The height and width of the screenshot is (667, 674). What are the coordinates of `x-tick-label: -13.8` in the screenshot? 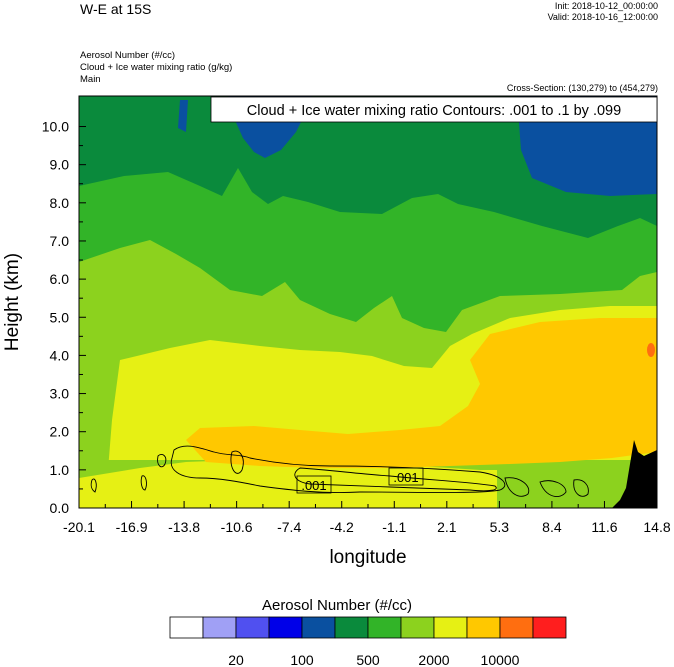 It's located at (184, 527).